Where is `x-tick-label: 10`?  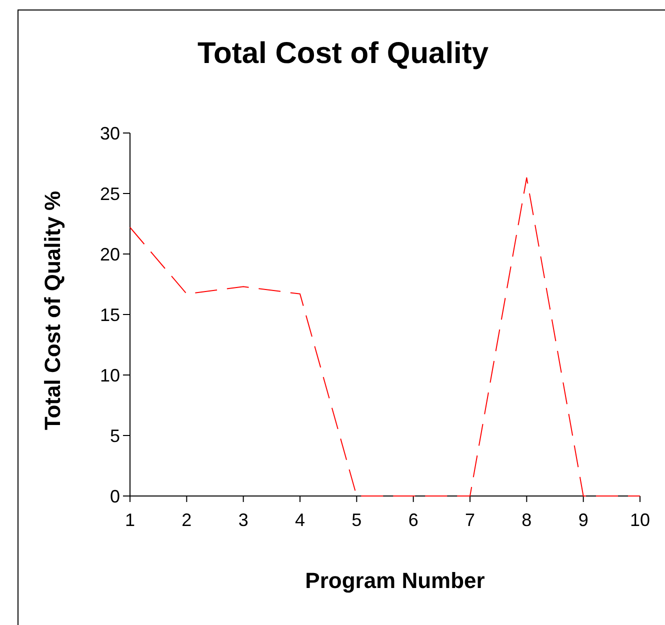 x-tick-label: 10 is located at coordinates (640, 520).